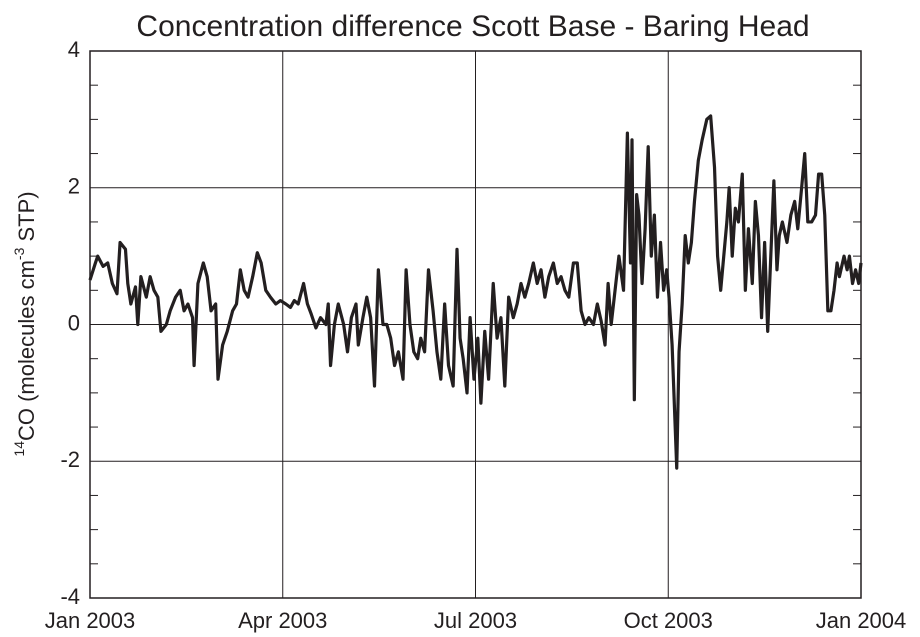 The width and height of the screenshot is (920, 637). What do you see at coordinates (74, 186) in the screenshot?
I see `y-tick-label: 2` at bounding box center [74, 186].